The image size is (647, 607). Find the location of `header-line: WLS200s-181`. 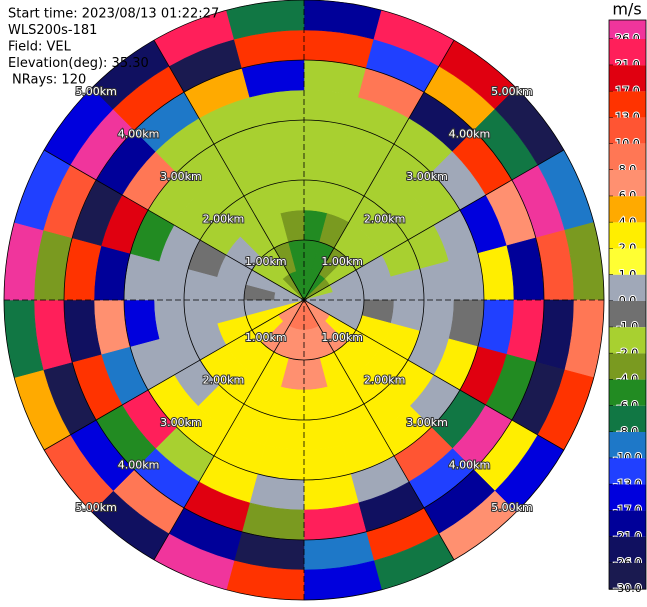

header-line: WLS200s-181 is located at coordinates (52, 30).